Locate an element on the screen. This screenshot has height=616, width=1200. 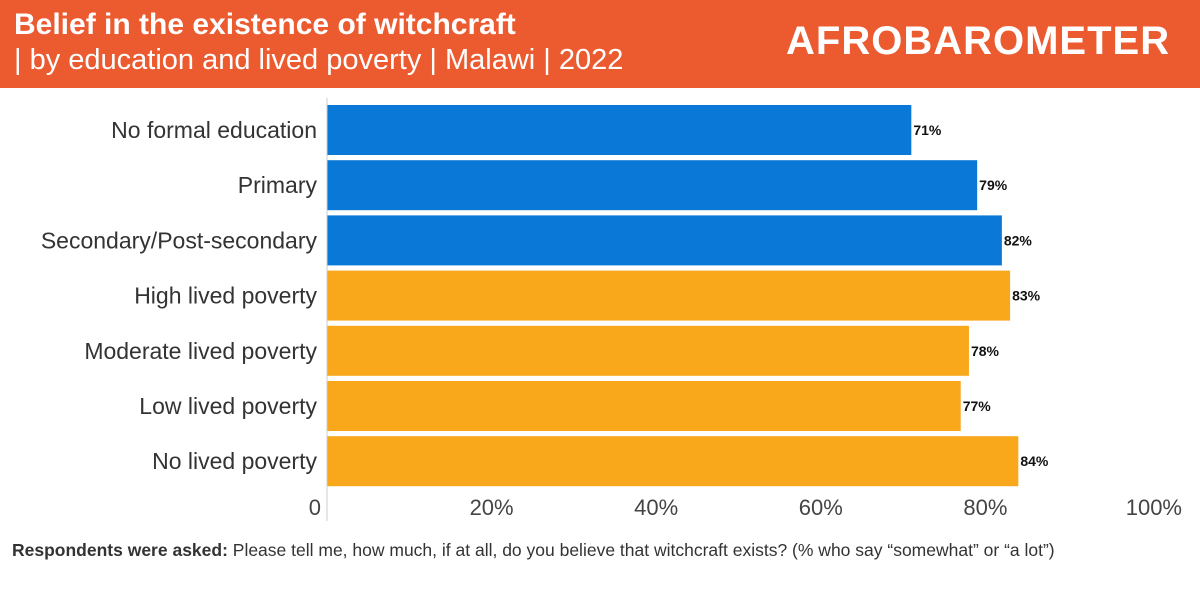
category-label-7: No lived poverty is located at coordinates (234, 461).